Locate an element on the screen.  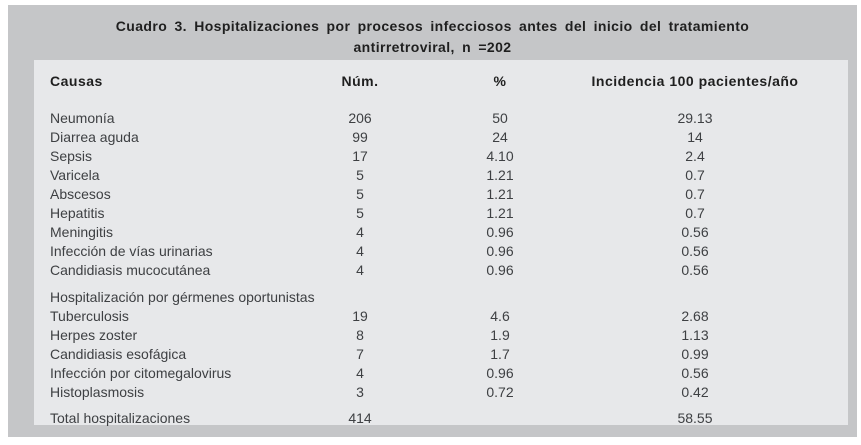
column-header-causas: Causas is located at coordinates (76, 81).